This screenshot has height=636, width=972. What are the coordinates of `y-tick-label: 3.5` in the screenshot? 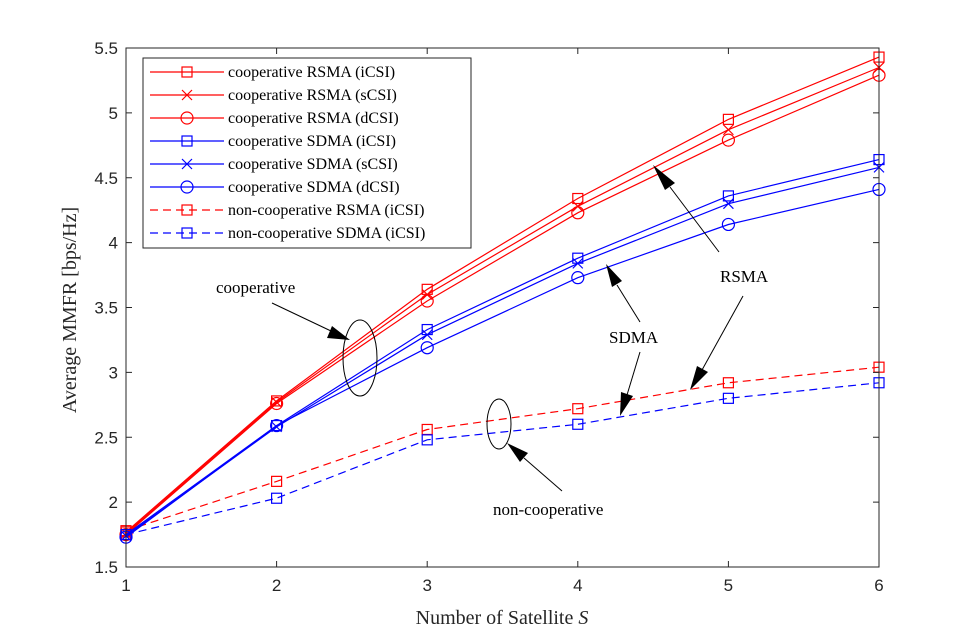 It's located at (106, 308).